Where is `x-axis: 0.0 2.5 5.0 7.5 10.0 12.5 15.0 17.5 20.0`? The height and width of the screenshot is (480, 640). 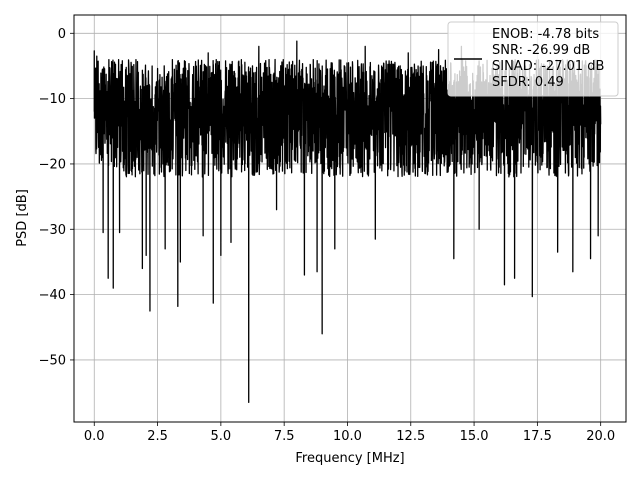
x-axis: 0.0 2.5 5.0 7.5 10.0 12.5 15.0 17.5 20.0 is located at coordinates (349, 433).